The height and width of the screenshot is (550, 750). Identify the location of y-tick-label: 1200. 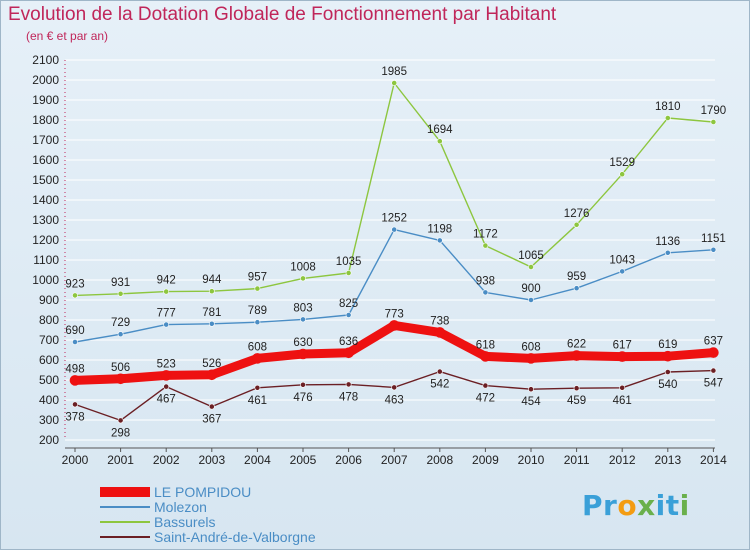
(45, 240).